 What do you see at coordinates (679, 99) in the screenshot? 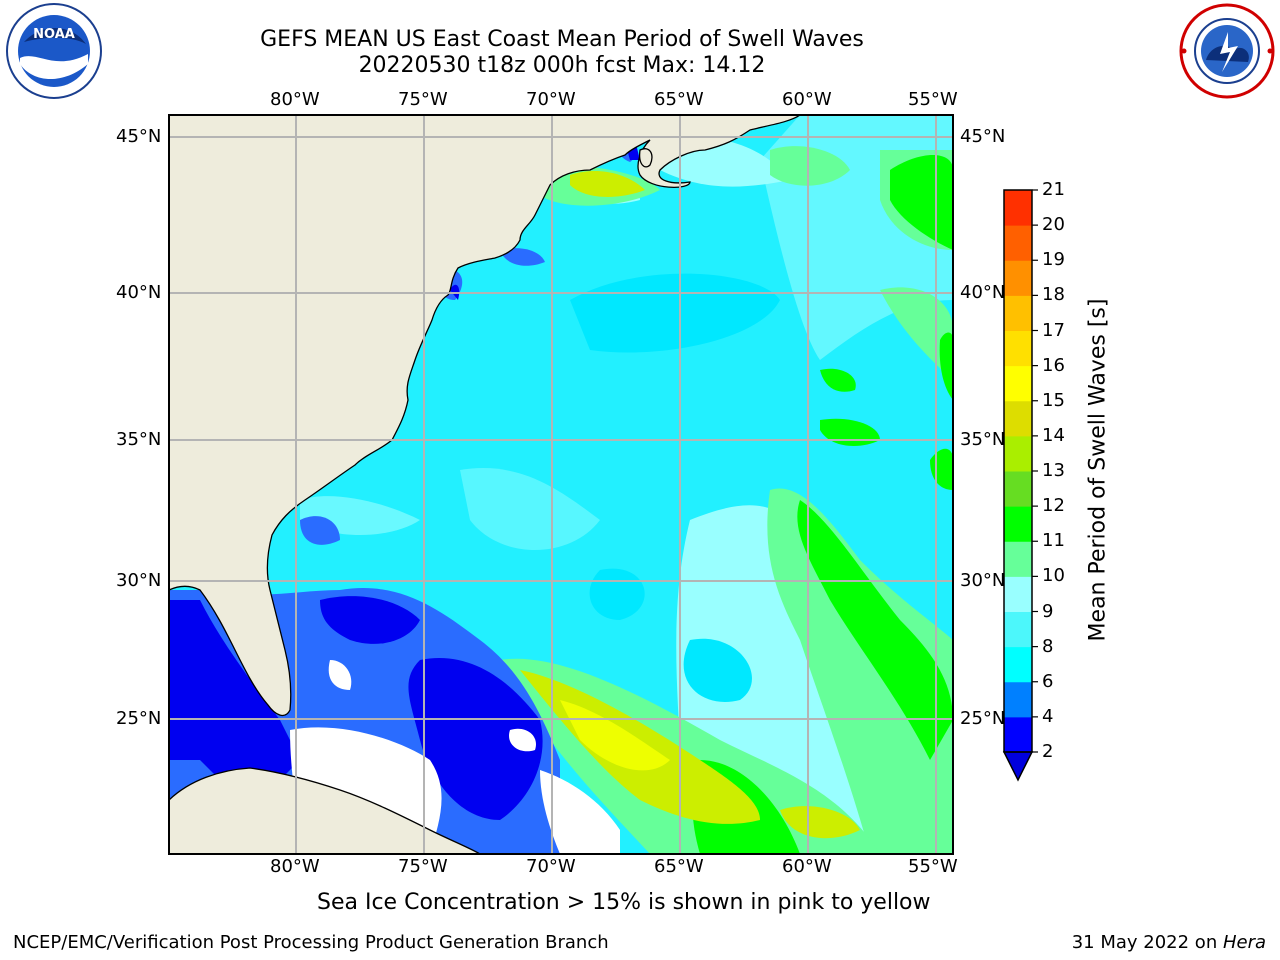
I see `lon-label-top-65w: 65°W` at bounding box center [679, 99].